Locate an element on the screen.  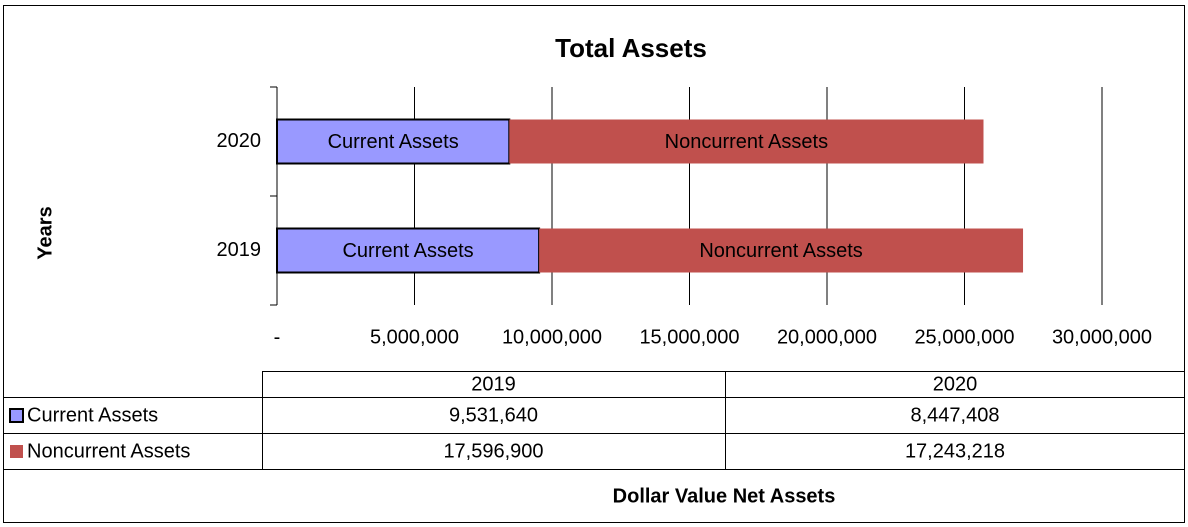
table-cell: 17,243,218 is located at coordinates (955, 451).